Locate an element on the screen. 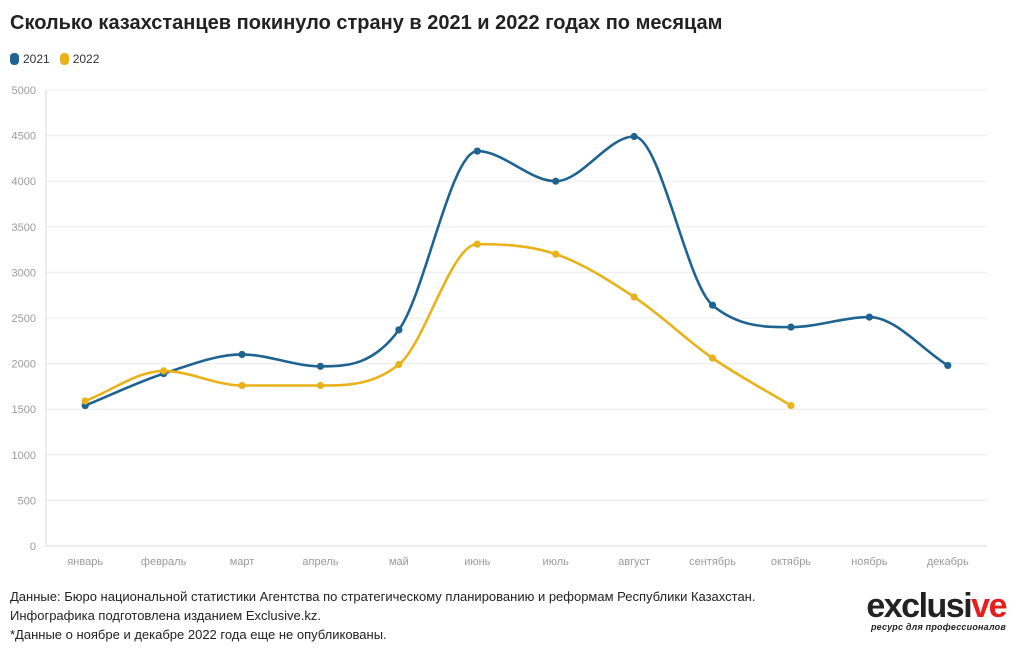  x-tick-label: январь is located at coordinates (85, 562).